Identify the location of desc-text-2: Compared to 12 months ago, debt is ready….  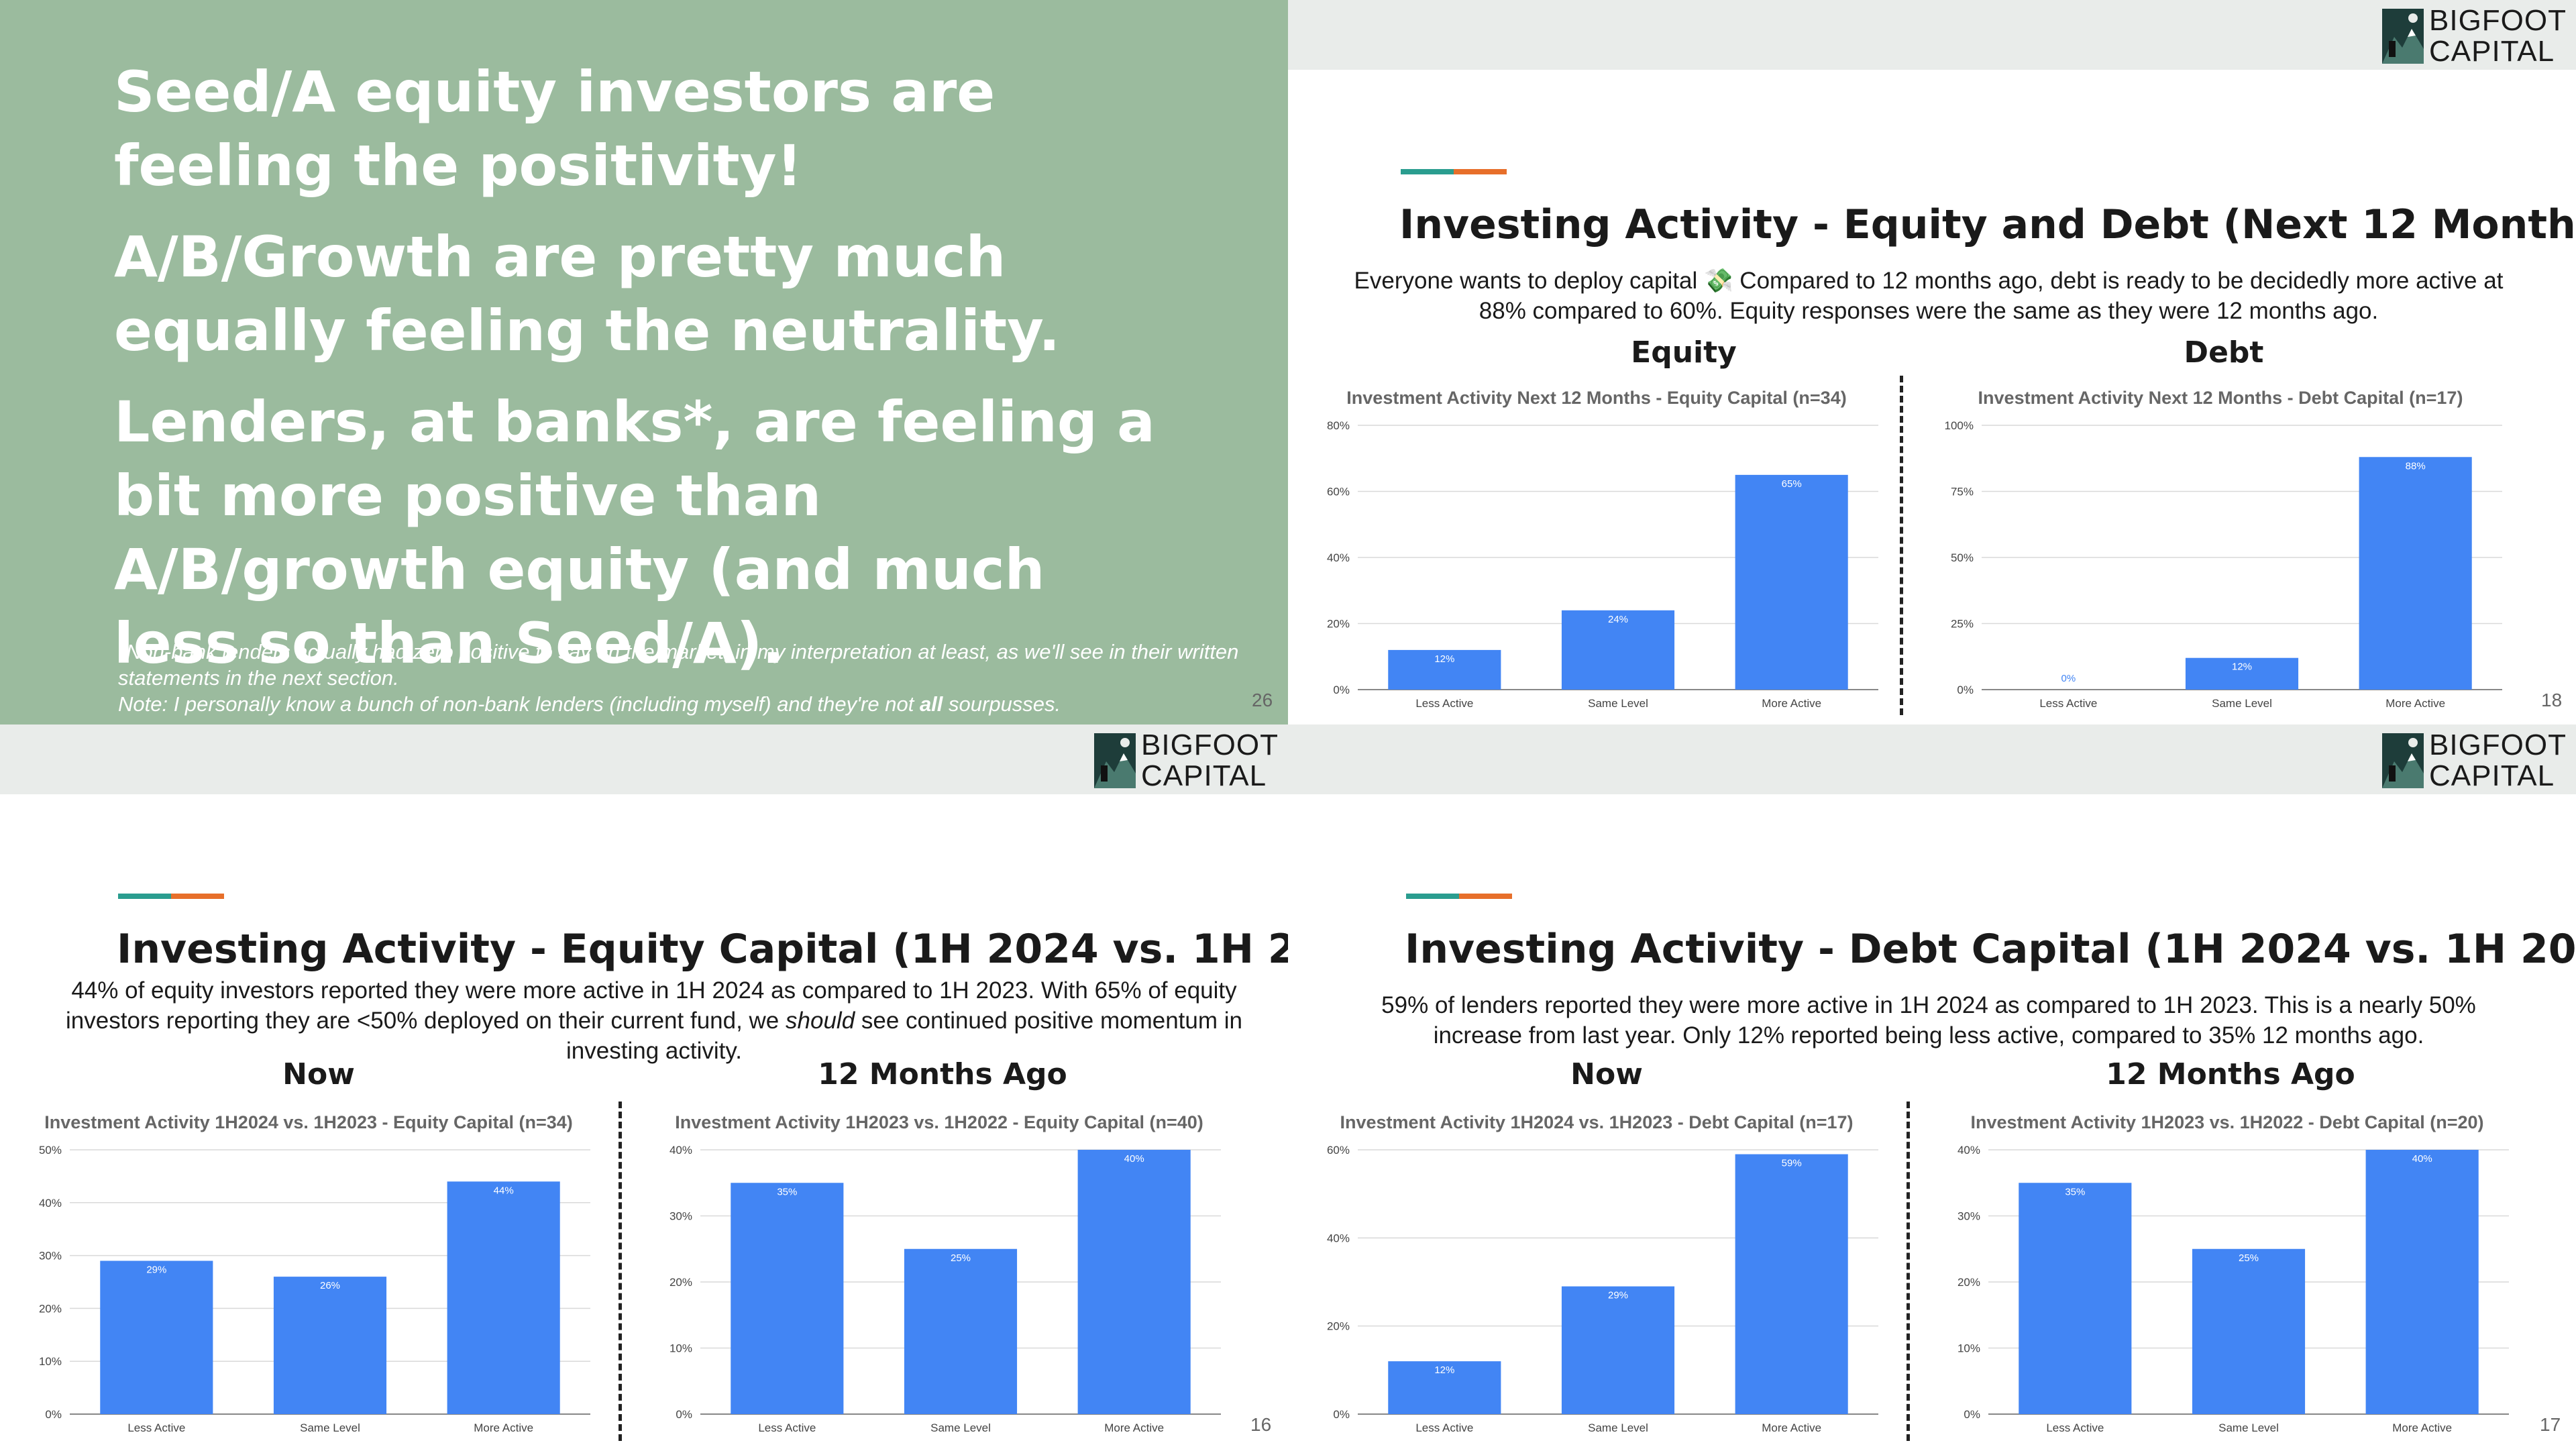
(1991, 296).